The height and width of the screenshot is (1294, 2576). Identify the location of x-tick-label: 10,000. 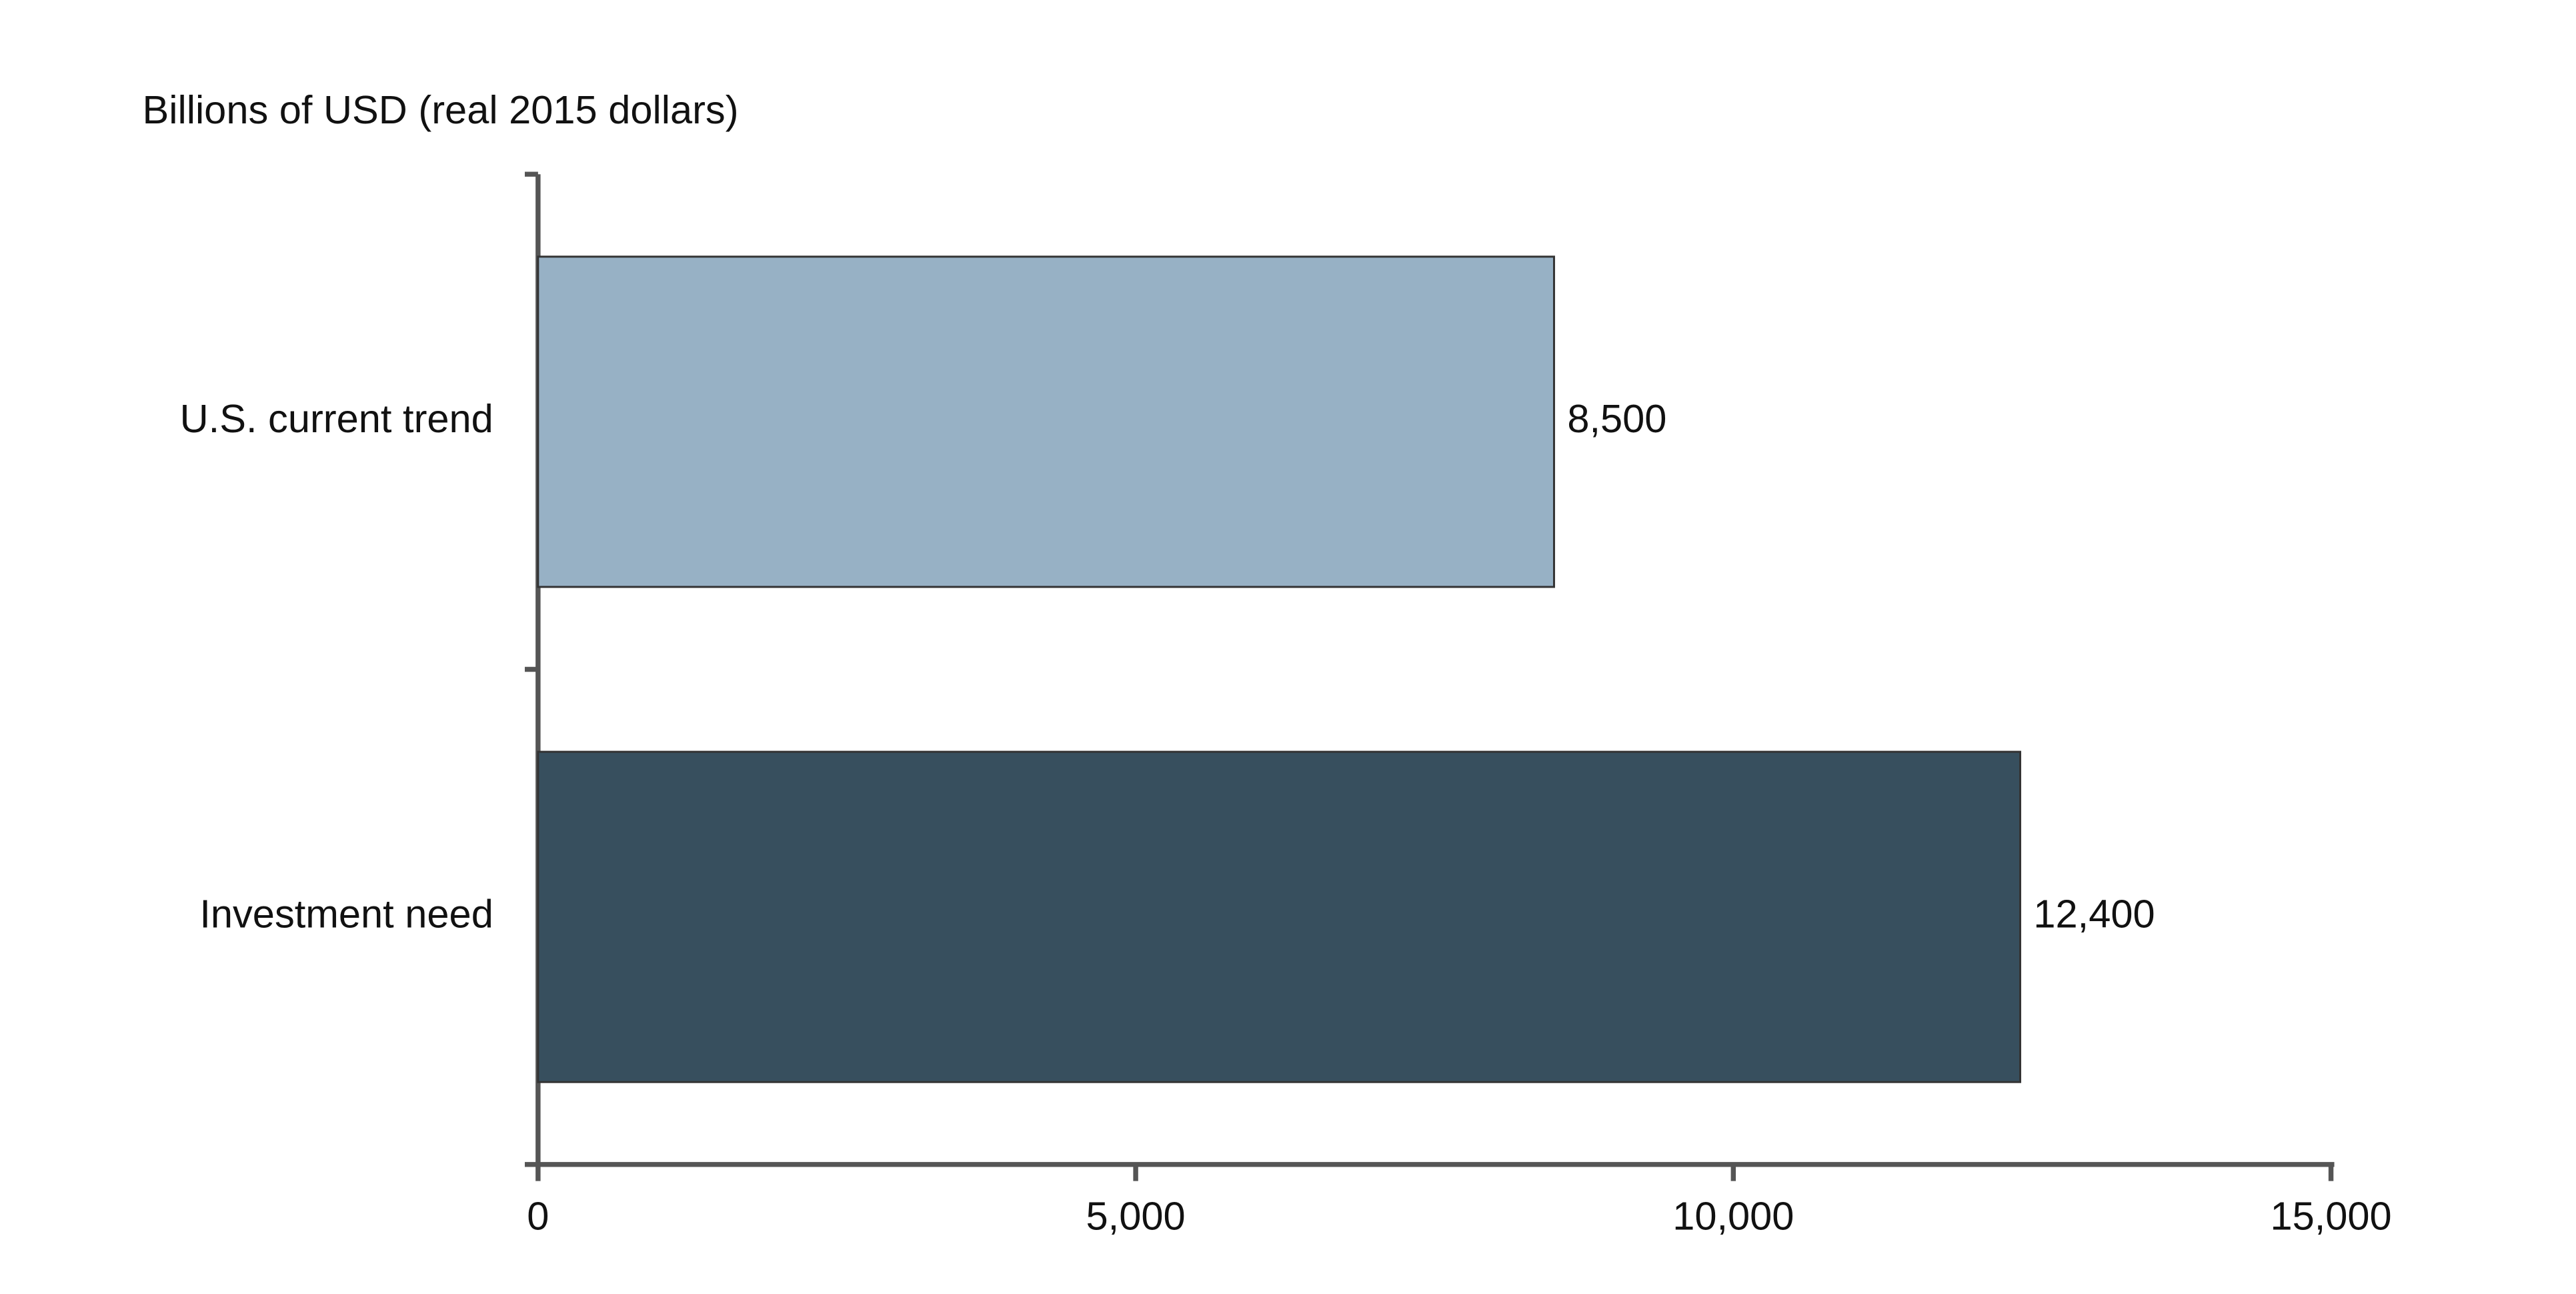
(1733, 1215).